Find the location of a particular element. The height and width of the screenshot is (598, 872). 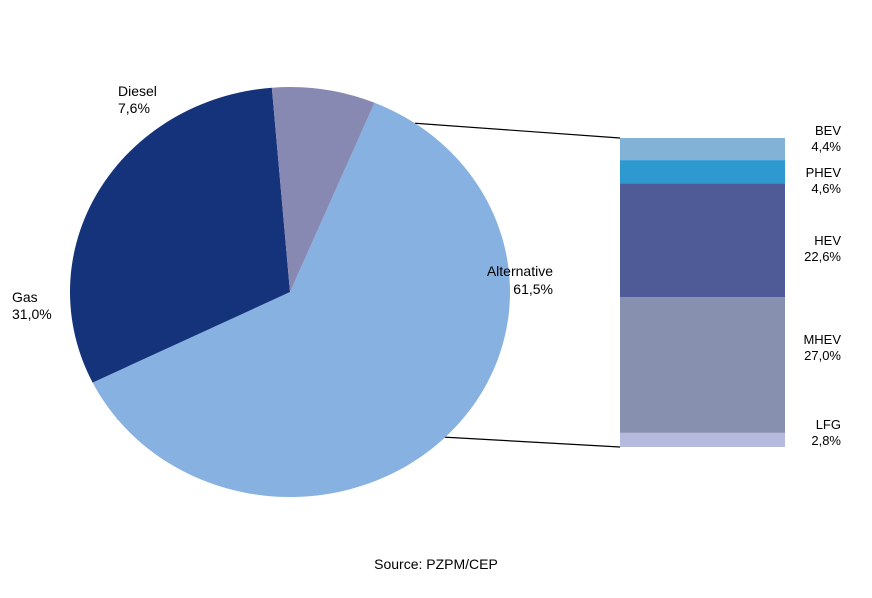

segment-label-lfg-name: LFG is located at coordinates (828, 424).